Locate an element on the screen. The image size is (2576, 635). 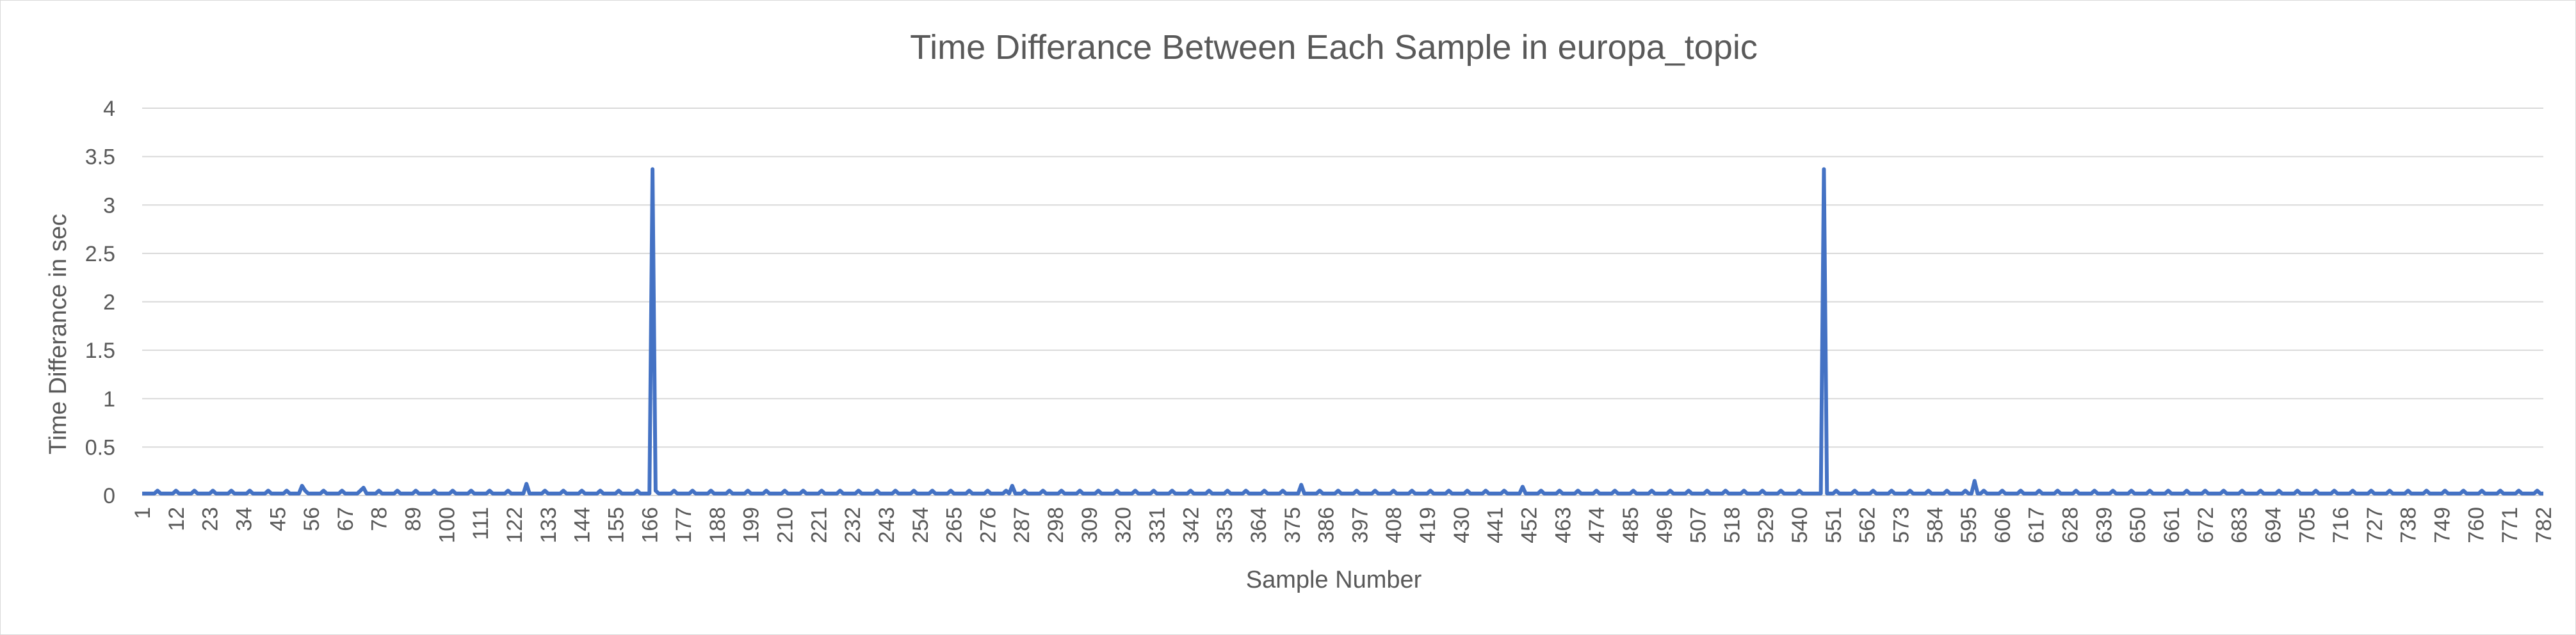
y-tick-label: 0.5 is located at coordinates (100, 447).